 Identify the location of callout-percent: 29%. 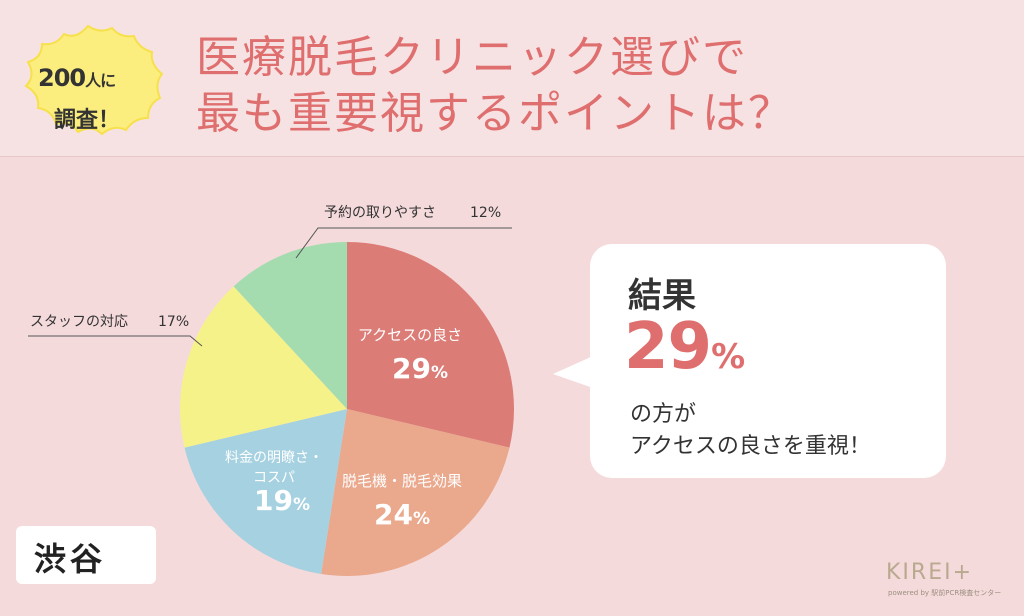
(684, 347).